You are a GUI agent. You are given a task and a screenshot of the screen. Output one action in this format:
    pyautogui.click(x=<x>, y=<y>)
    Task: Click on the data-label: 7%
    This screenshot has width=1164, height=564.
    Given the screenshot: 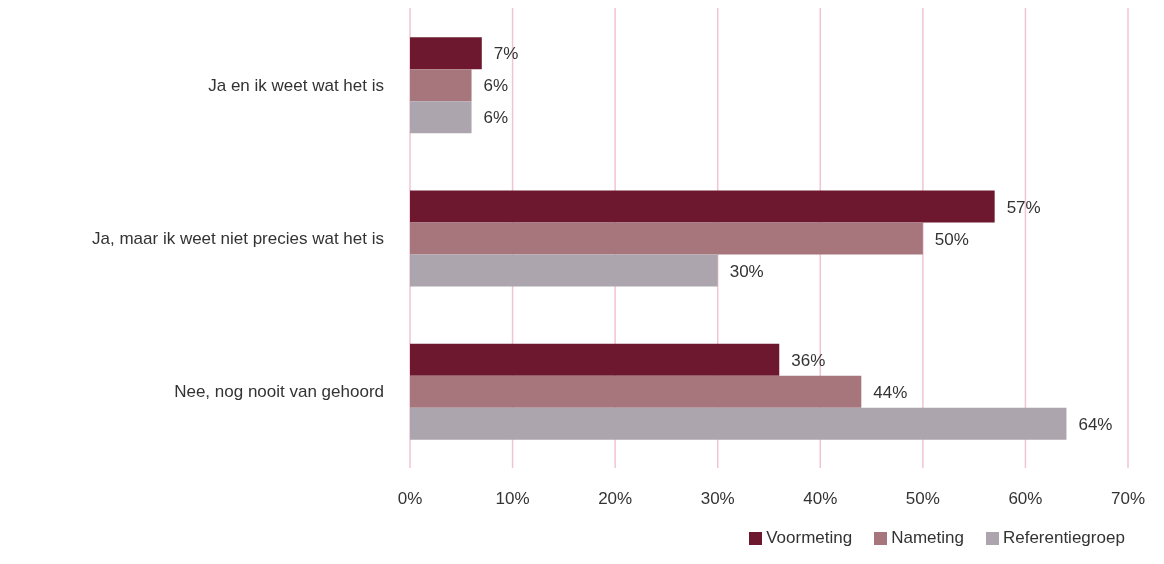 What is the action you would take?
    pyautogui.click(x=506, y=54)
    